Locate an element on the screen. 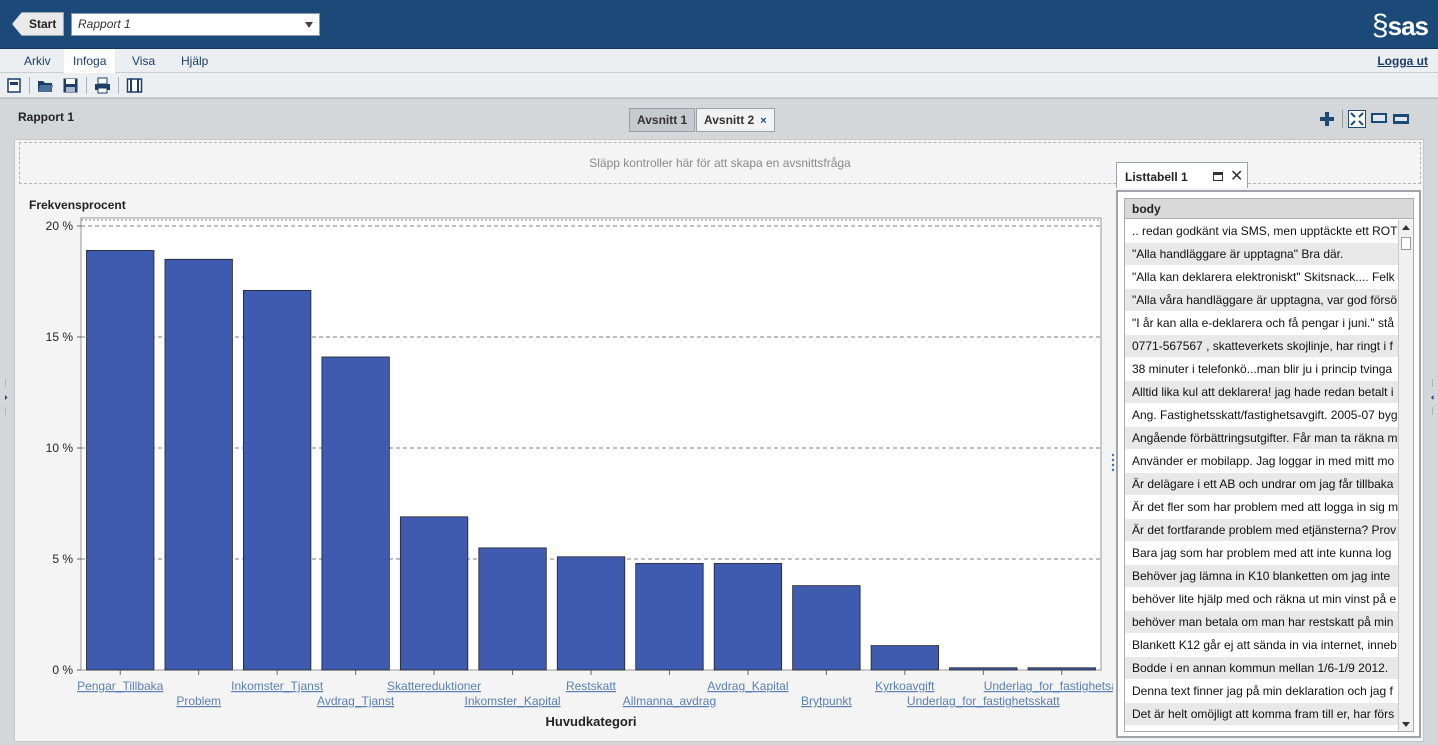  y-tick-label: 10 % is located at coordinates (60, 448).